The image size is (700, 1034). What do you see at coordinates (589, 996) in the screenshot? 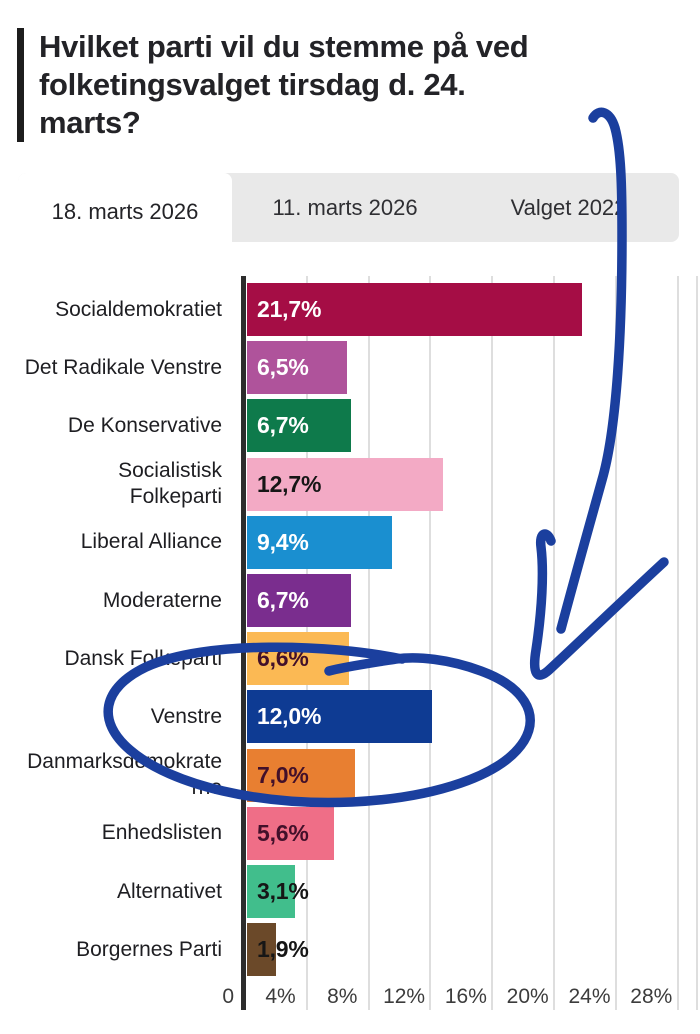
I see `x-tick-label: 24%` at bounding box center [589, 996].